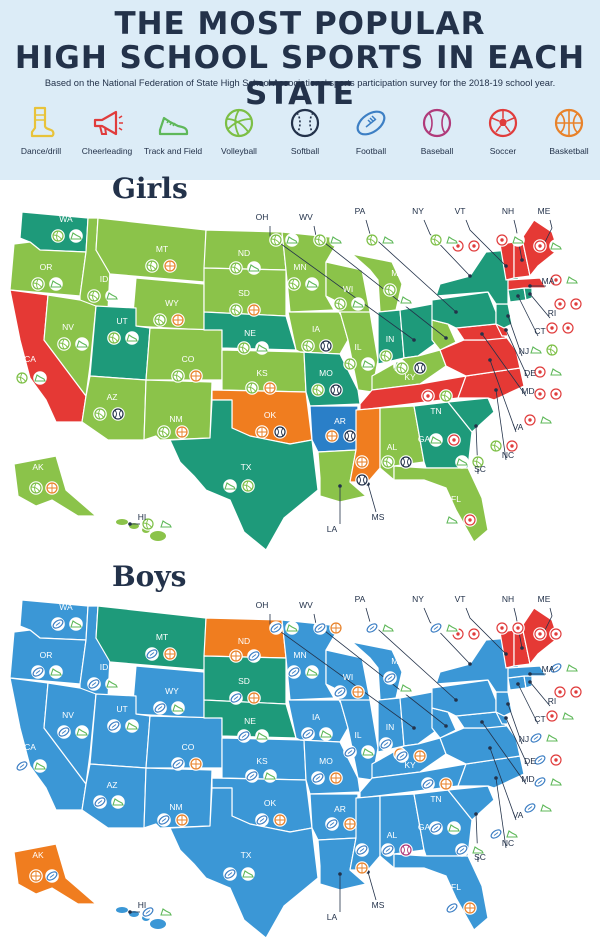 This screenshot has width=600, height=950. What do you see at coordinates (122, 910) in the screenshot?
I see `state-HI` at bounding box center [122, 910].